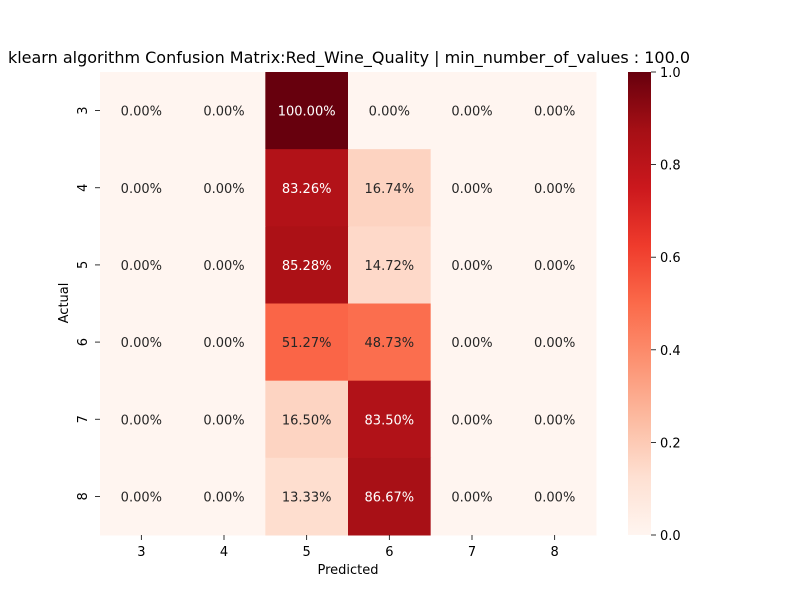  I want to click on cell-label-3-7: 0.00%, so click(471, 112).